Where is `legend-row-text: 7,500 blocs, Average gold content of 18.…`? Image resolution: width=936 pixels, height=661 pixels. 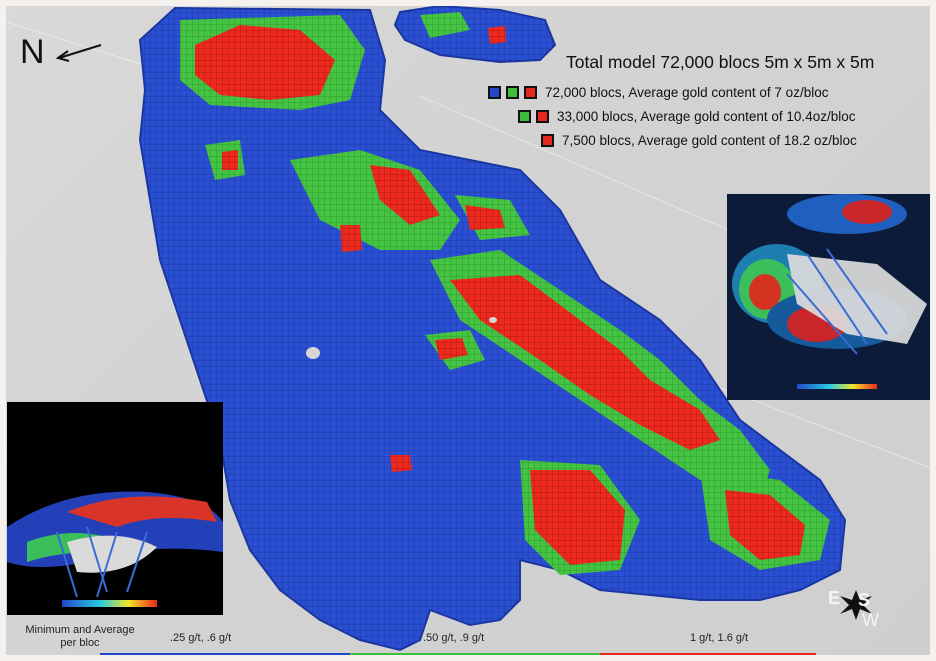
legend-row-text: 7,500 blocs, Average gold content of 18.… is located at coordinates (709, 140).